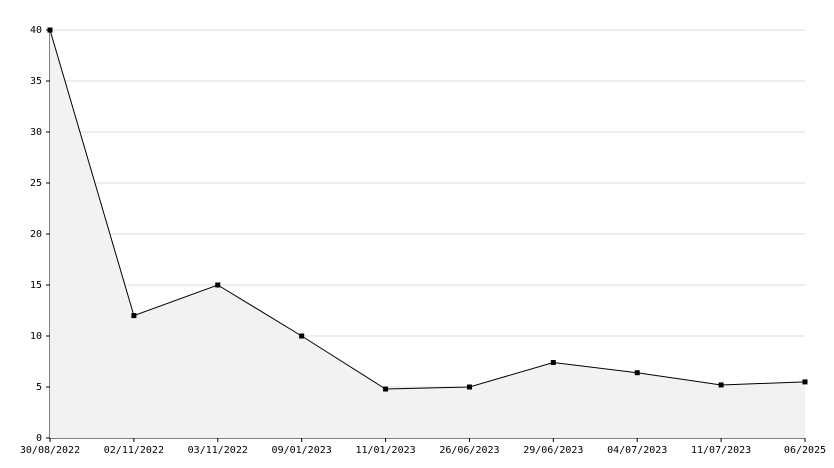 The image size is (834, 468). Describe the element at coordinates (637, 450) in the screenshot. I see `x-tick-label: 04/07/2023` at that location.